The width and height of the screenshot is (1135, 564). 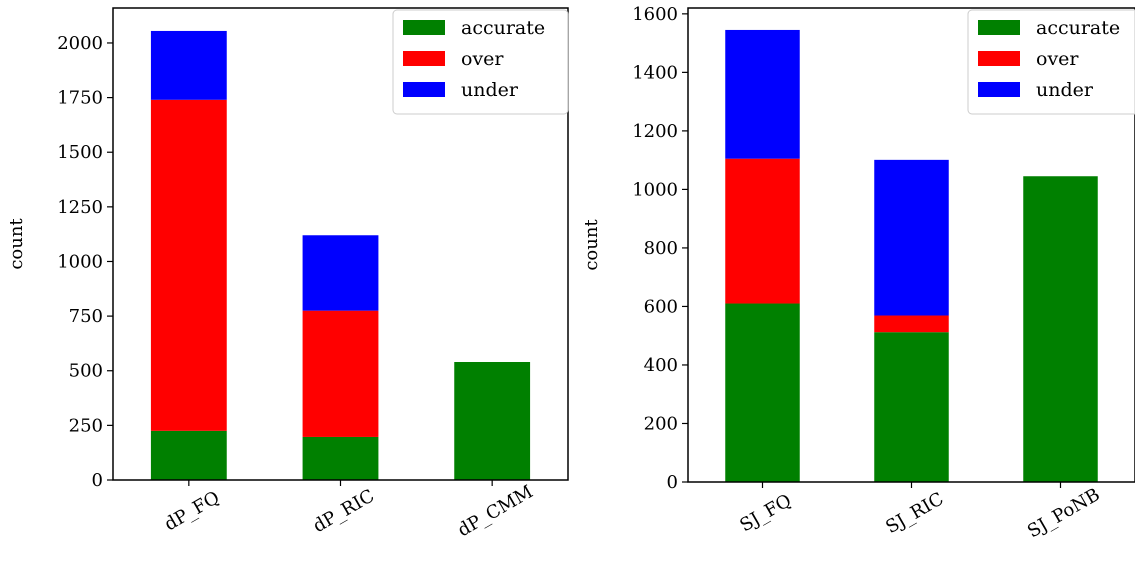 I want to click on y-tick-label: 1200, so click(x=655, y=131).